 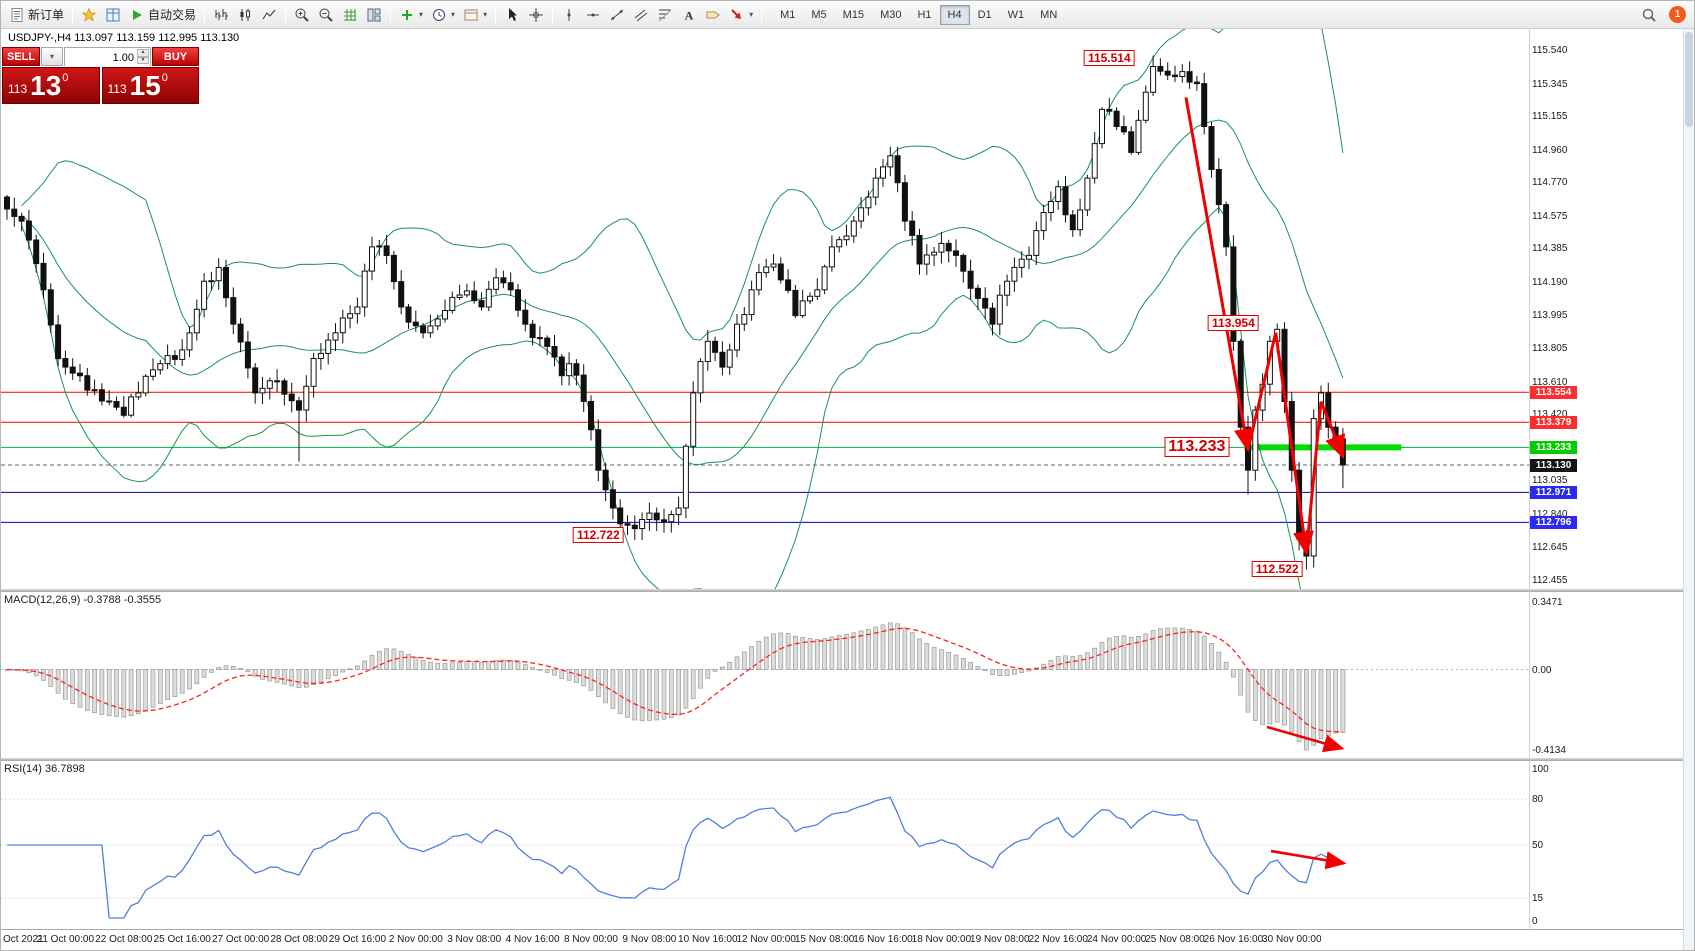 What do you see at coordinates (593, 15) in the screenshot?
I see `horizontal-line-tool-button` at bounding box center [593, 15].